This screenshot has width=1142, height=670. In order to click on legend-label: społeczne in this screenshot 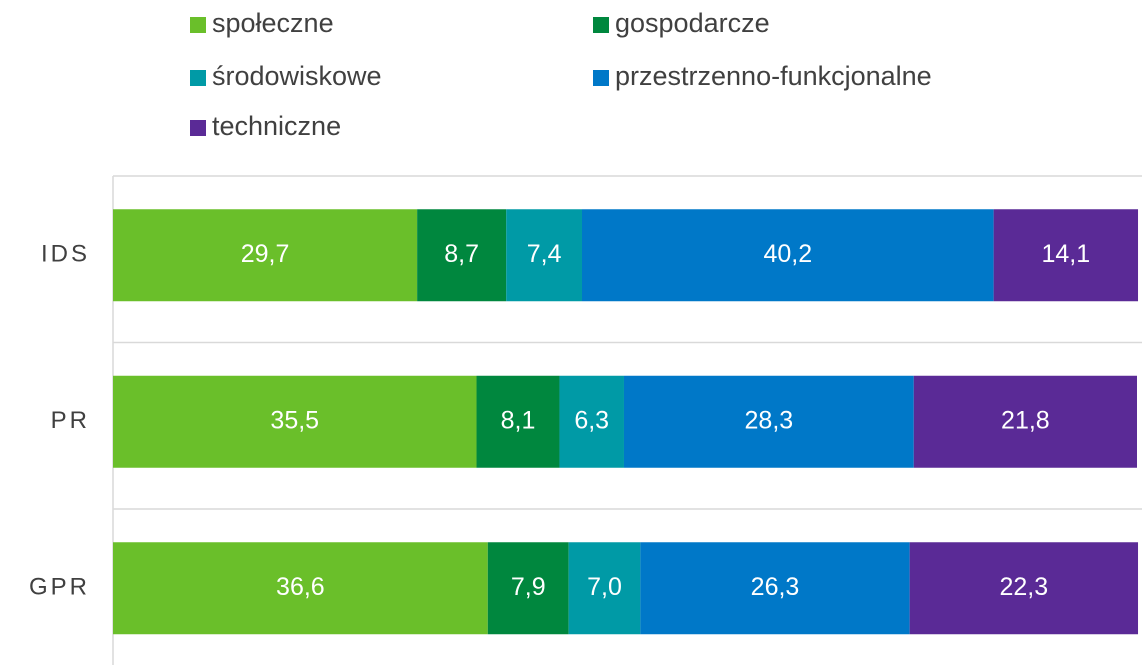, I will do `click(273, 23)`.